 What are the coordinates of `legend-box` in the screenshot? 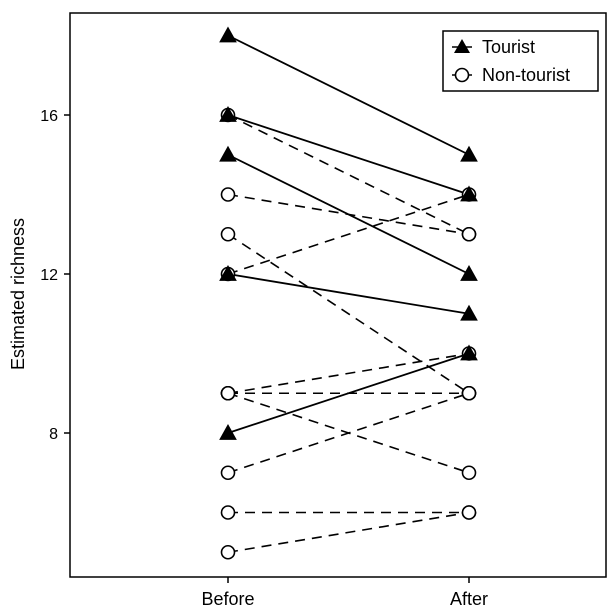 It's located at (520, 61).